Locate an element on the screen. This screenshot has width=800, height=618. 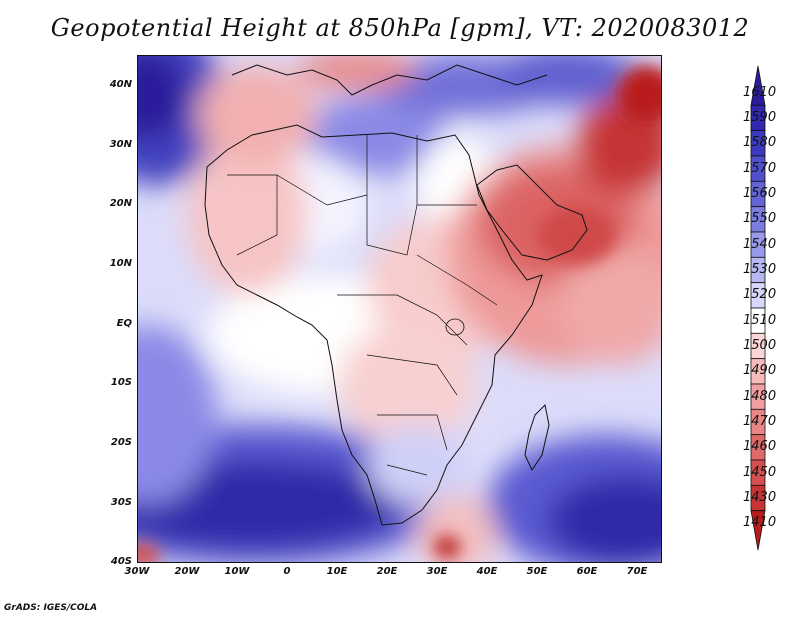
lon-label-0: 0 is located at coordinates (287, 571).